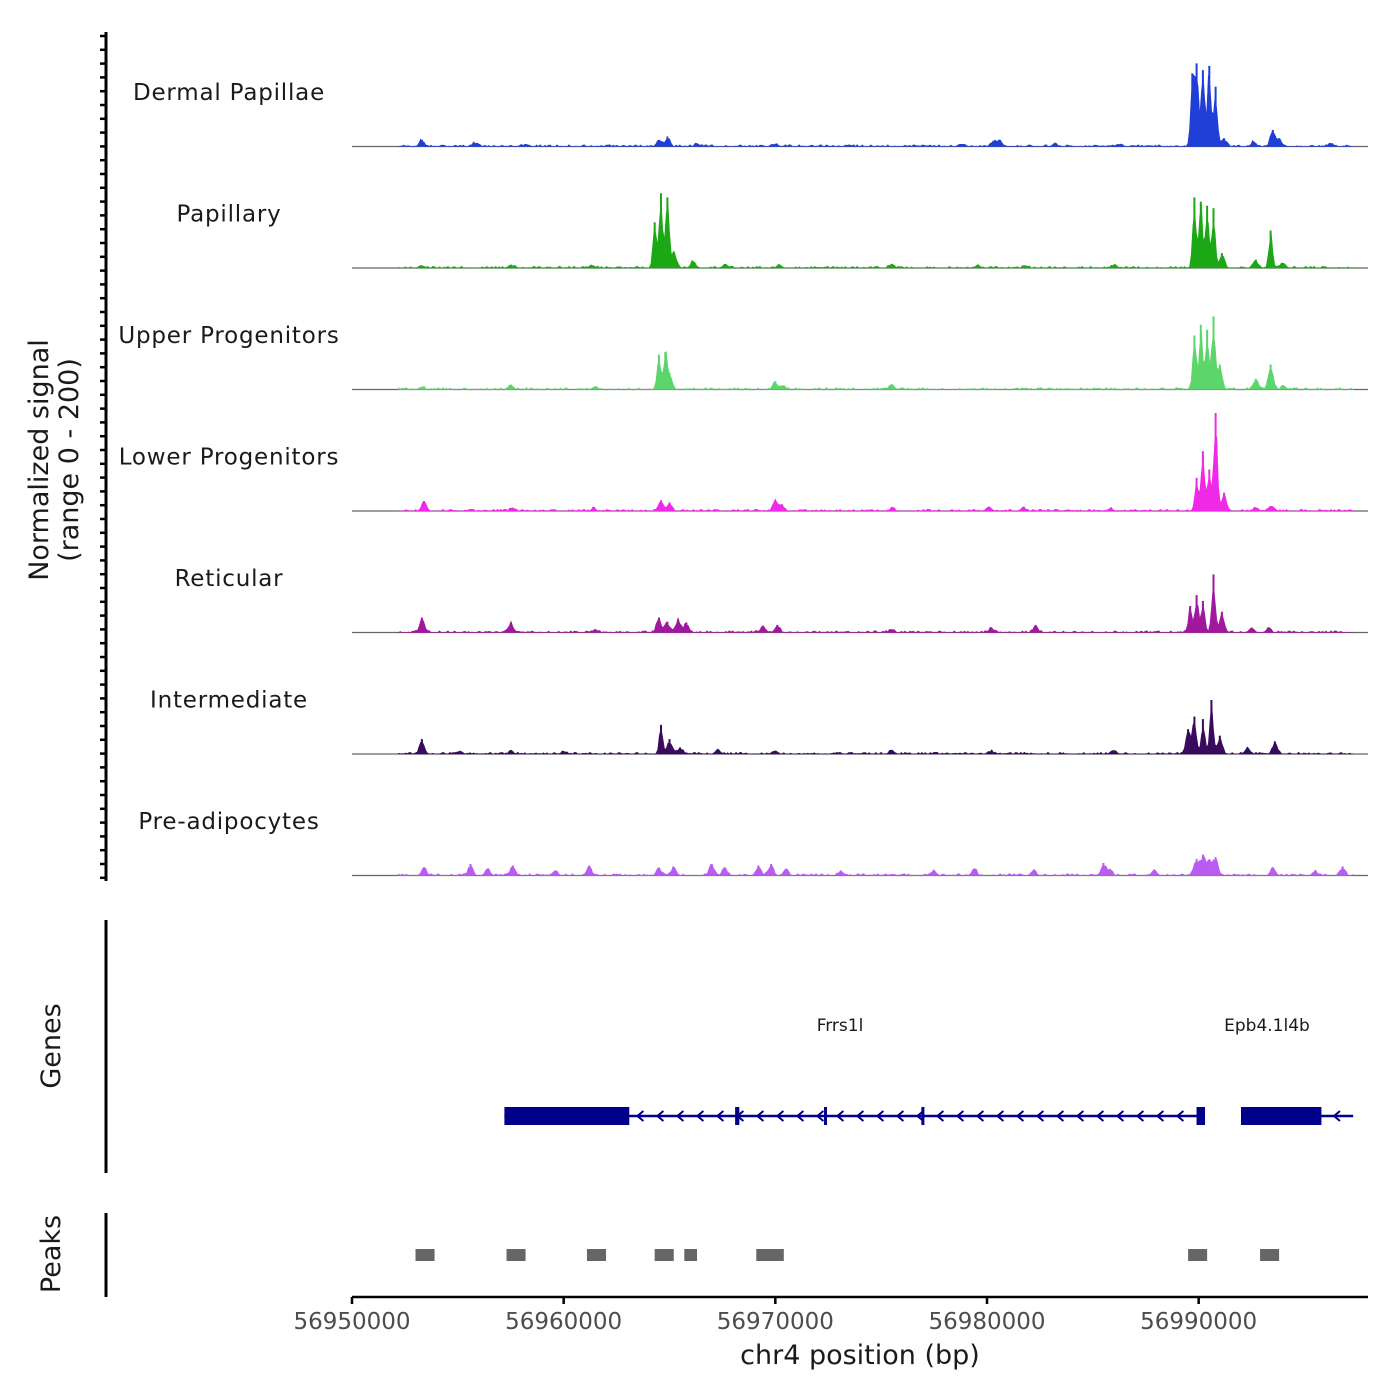 The image size is (1400, 1400). I want to click on genes-track-label: Genes, so click(51, 1045).